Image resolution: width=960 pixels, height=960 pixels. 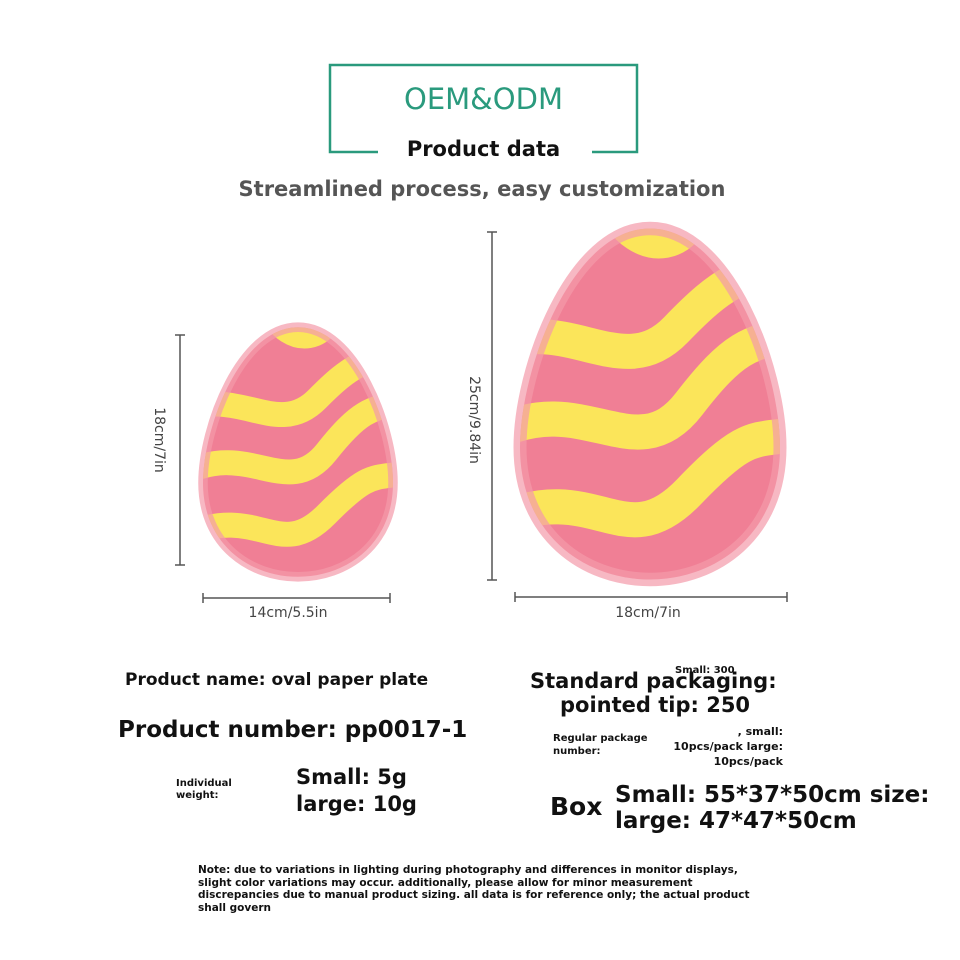 What do you see at coordinates (159, 440) in the screenshot?
I see `small-height: 18cm/7in` at bounding box center [159, 440].